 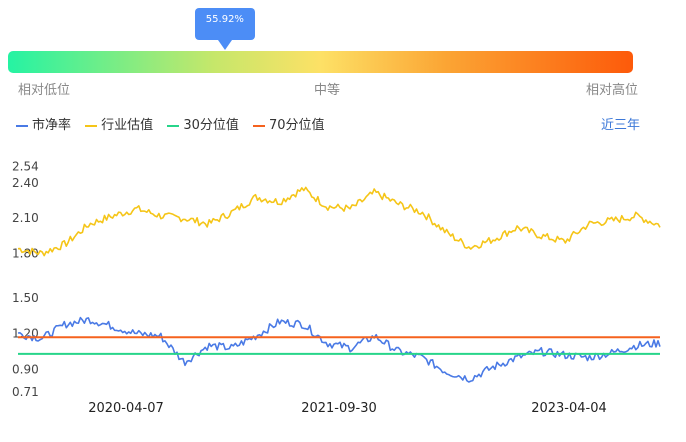 What do you see at coordinates (224, 19) in the screenshot?
I see `percentile-value: 55.92%` at bounding box center [224, 19].